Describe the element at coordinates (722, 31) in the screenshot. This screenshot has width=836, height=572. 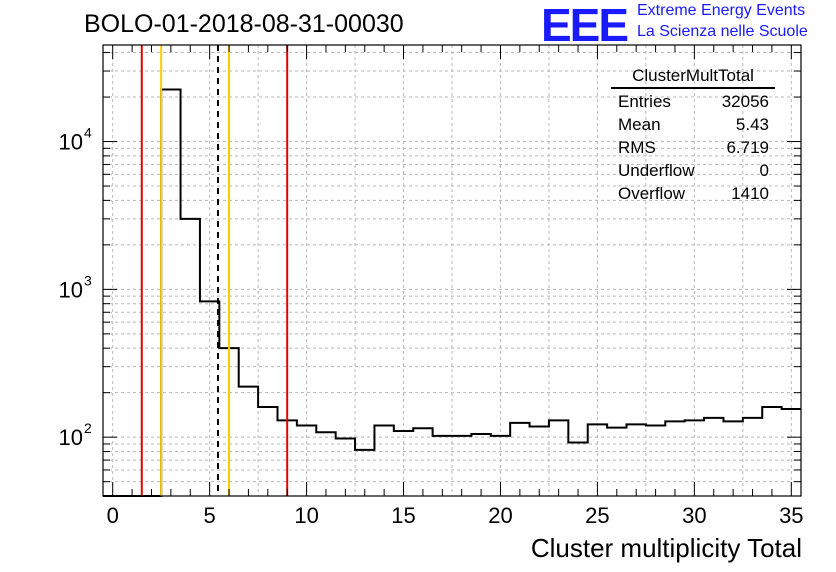
I see `logo-line-2: La Scienza nelle Scuole` at that location.